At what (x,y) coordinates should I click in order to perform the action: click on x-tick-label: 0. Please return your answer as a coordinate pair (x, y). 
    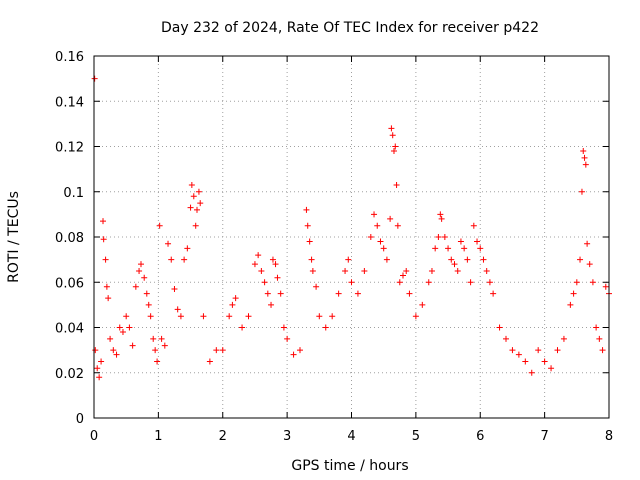
    Looking at the image, I should click on (94, 436).